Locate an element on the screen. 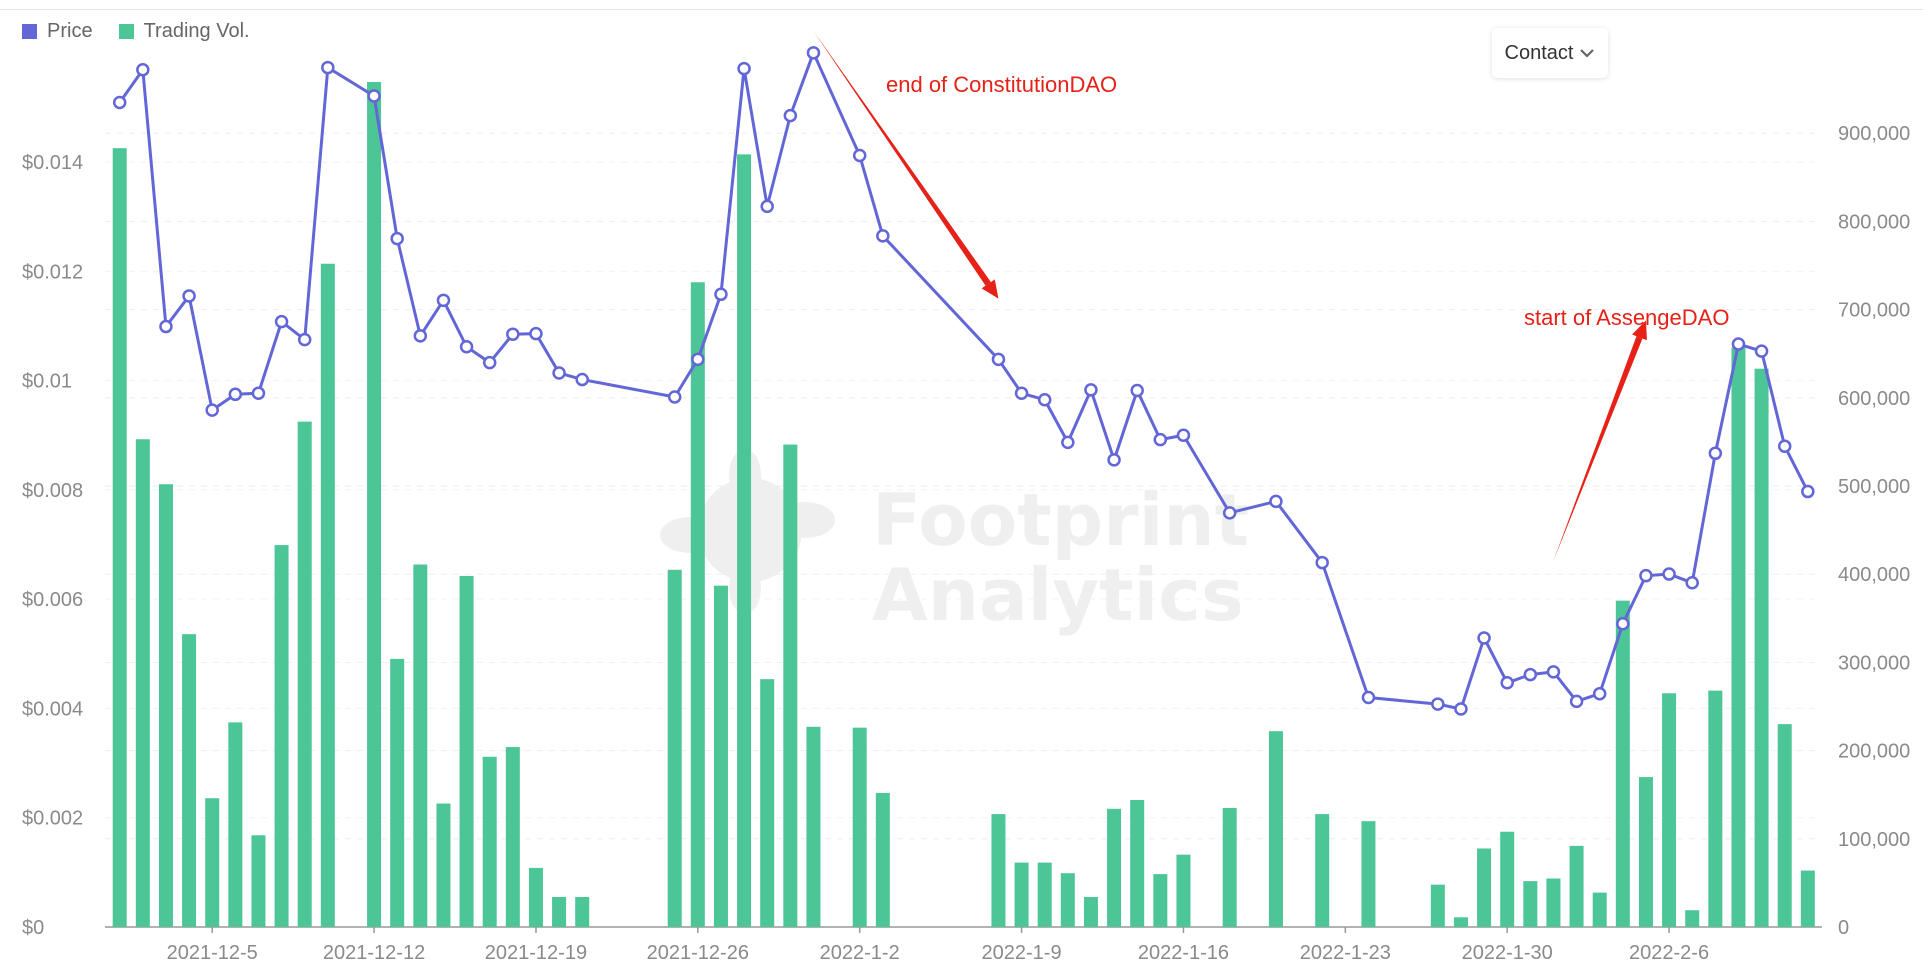 This screenshot has width=1923, height=968. x-tick-label: 2021-12-5 is located at coordinates (212, 953).